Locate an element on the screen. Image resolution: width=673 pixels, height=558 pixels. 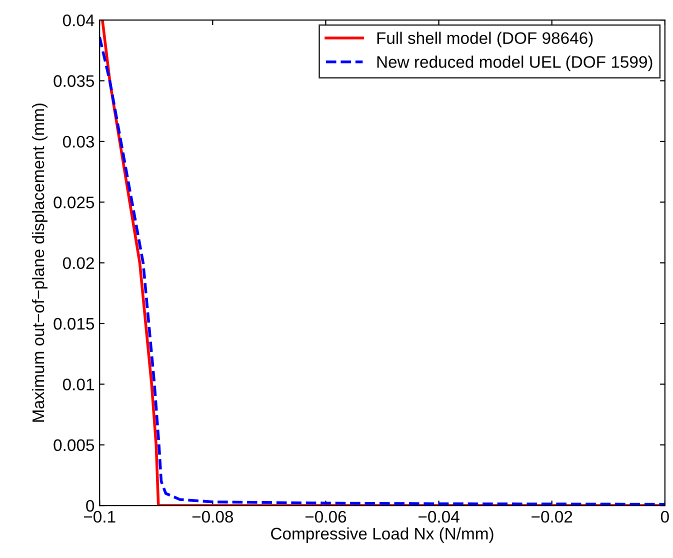
legend-label: Full shell model (DOF 98646) is located at coordinates (485, 40).